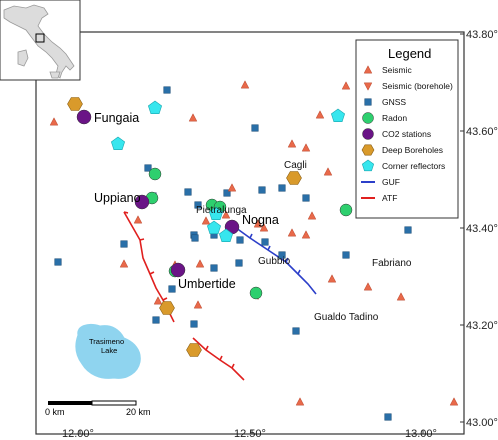 This screenshot has height=440, width=498. I want to click on legend-item-label: GUF, so click(391, 182).